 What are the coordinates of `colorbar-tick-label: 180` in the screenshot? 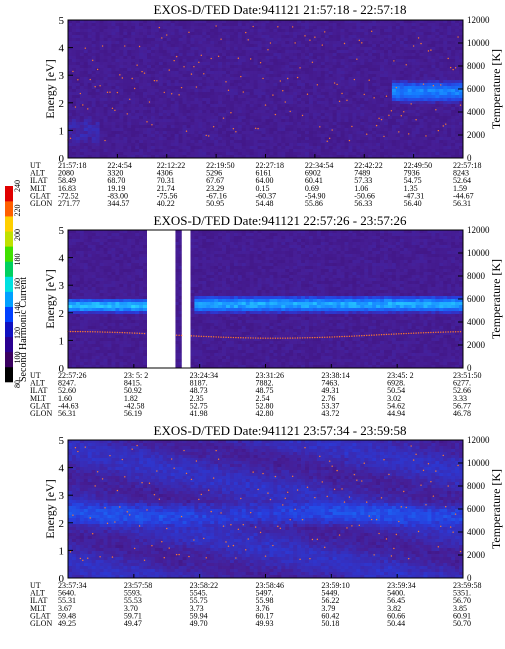 It's located at (17, 260).